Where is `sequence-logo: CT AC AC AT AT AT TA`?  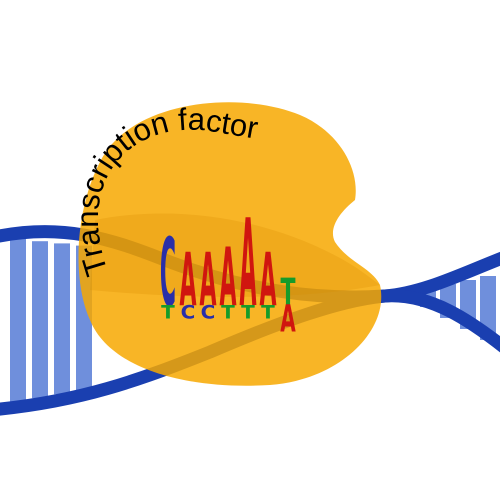
sequence-logo: CT AC AC AT AT AT TA is located at coordinates (228, 268).